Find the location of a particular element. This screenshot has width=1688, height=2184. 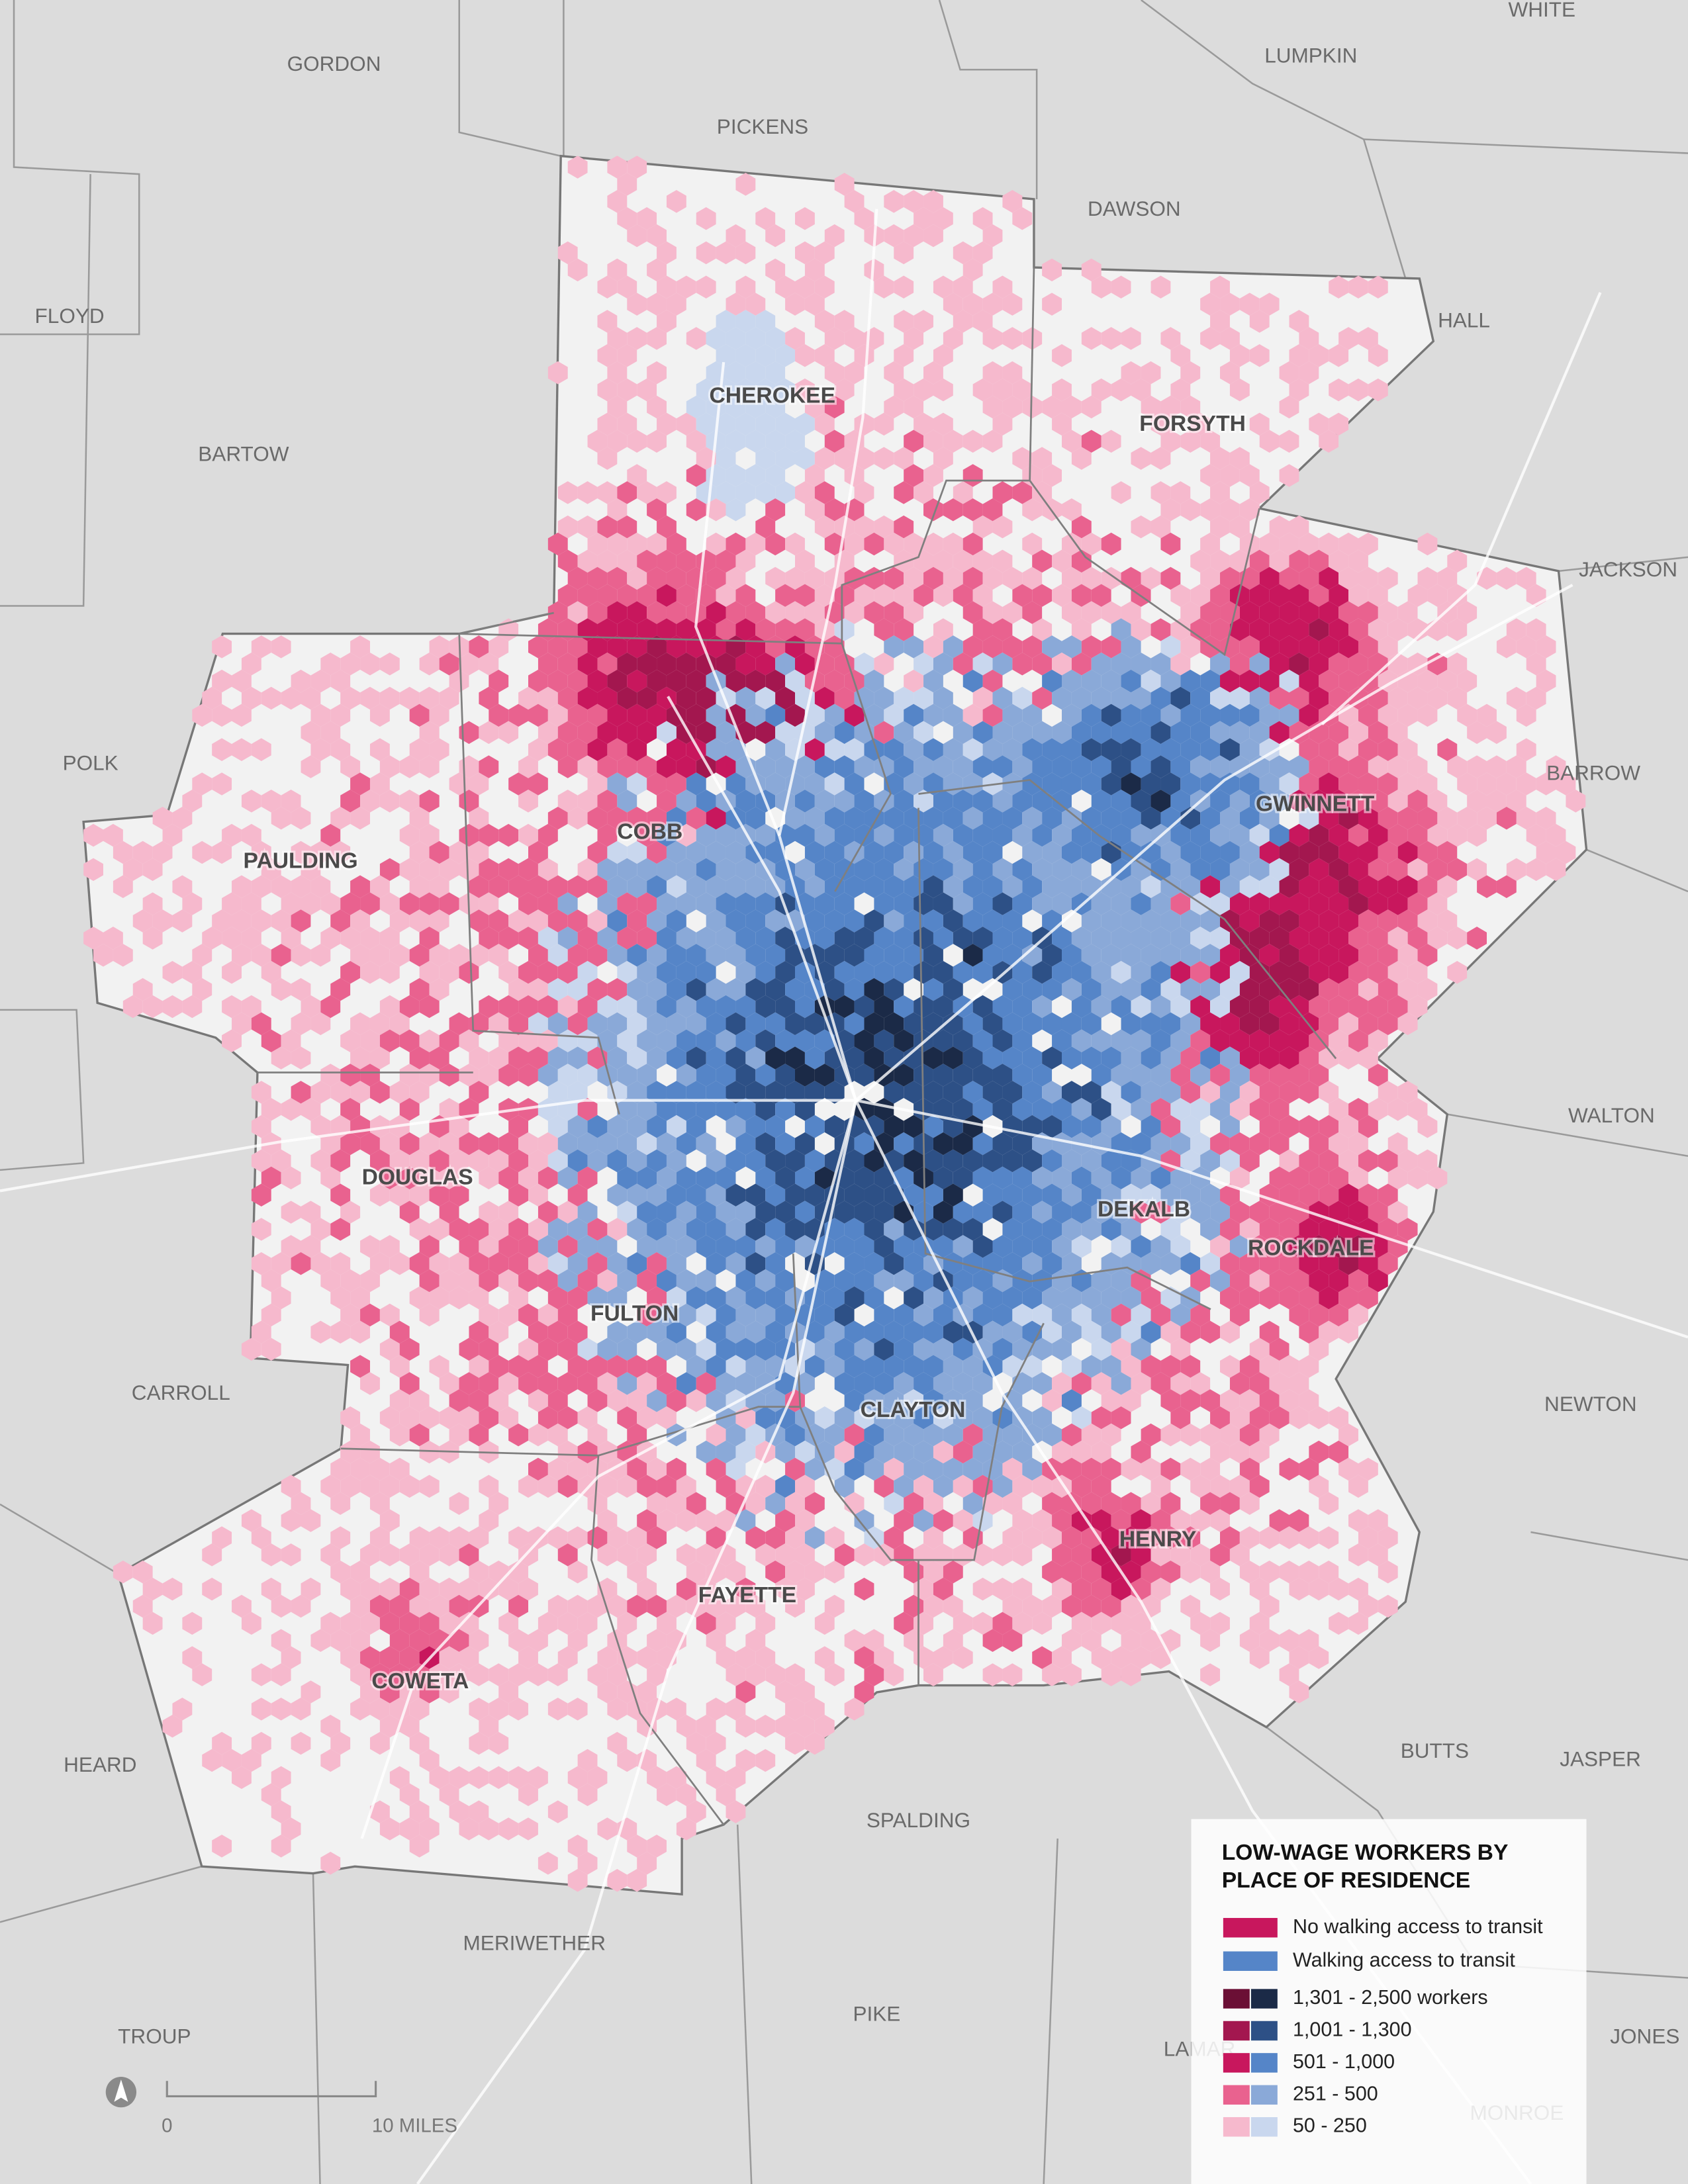

scale-start-label: 0 is located at coordinates (167, 2125).